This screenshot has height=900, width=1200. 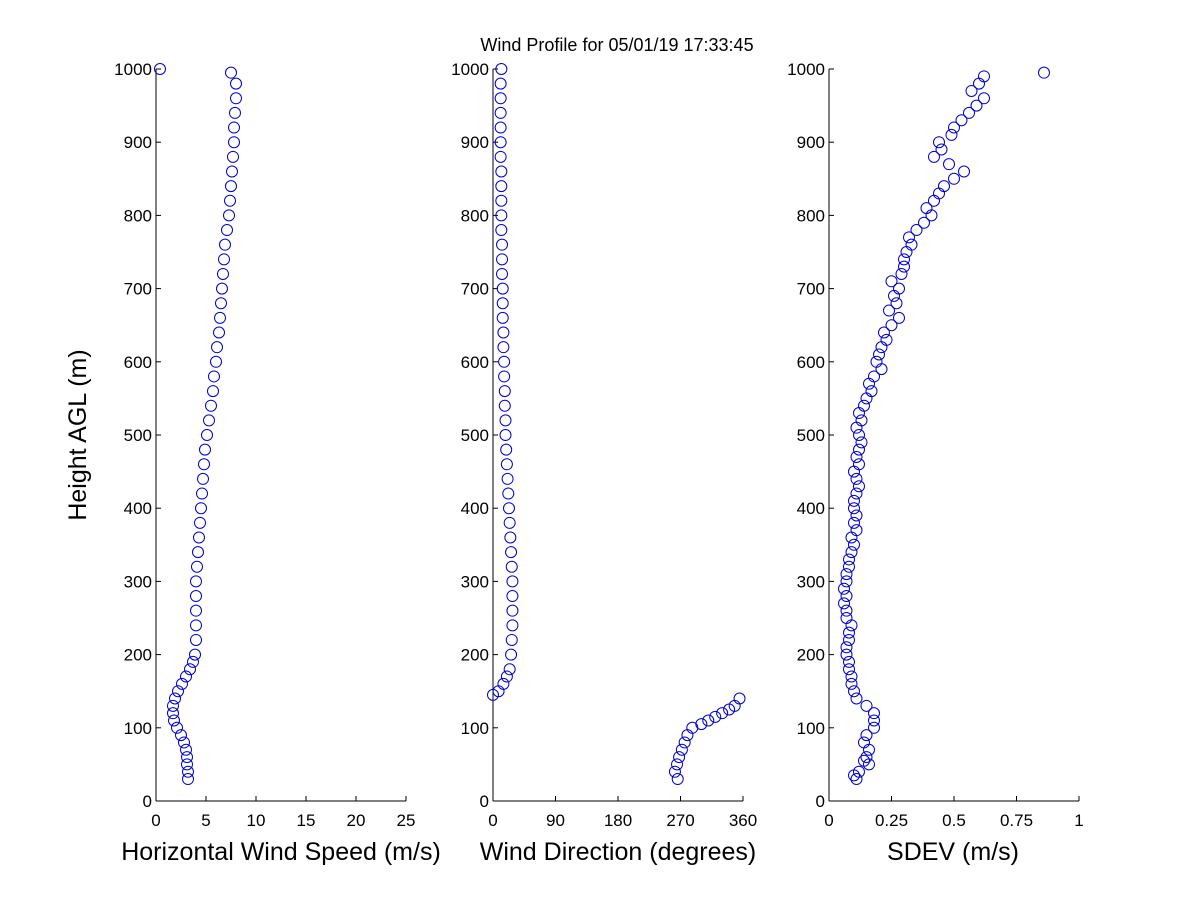 What do you see at coordinates (475, 655) in the screenshot?
I see `direction-y-tick-label: 200` at bounding box center [475, 655].